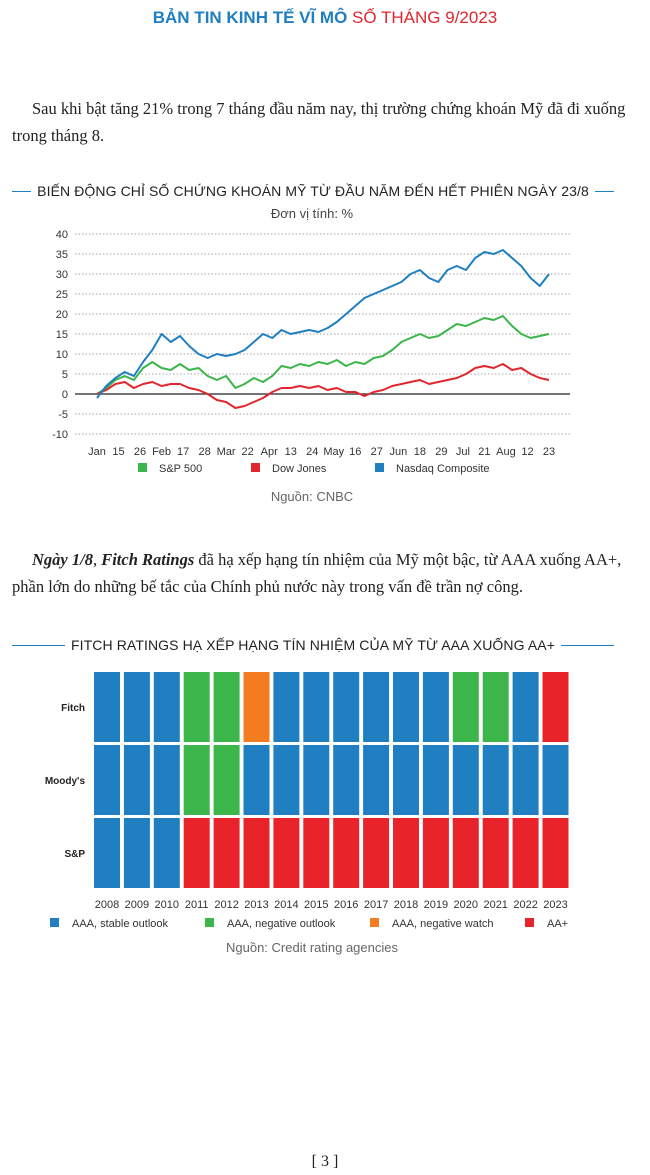 This screenshot has width=650, height=1175. What do you see at coordinates (286, 905) in the screenshot?
I see `year-label: 2014` at bounding box center [286, 905].